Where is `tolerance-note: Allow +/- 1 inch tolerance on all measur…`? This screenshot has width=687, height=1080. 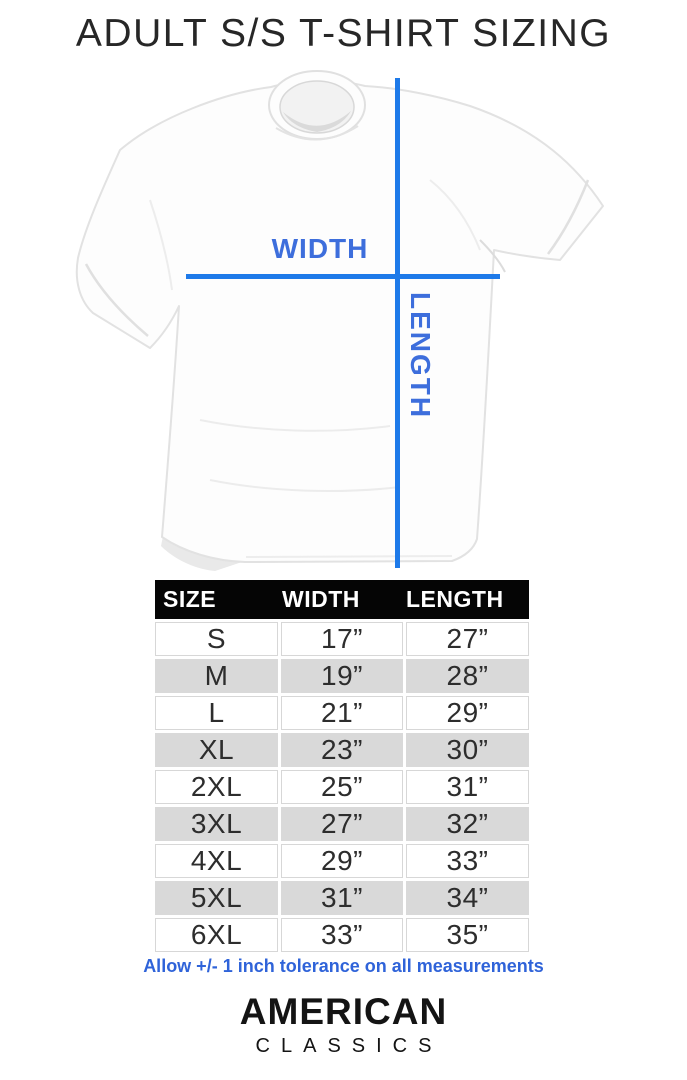 tolerance-note: Allow +/- 1 inch tolerance on all measur… is located at coordinates (343, 966).